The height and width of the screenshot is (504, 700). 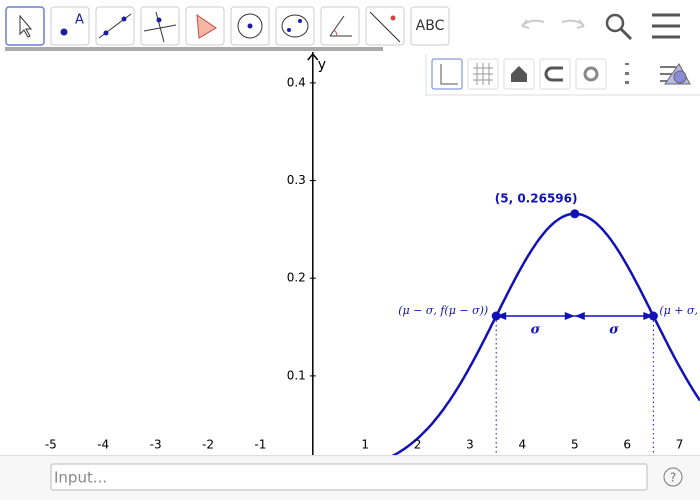 What do you see at coordinates (591, 74) in the screenshot?
I see `settings` at bounding box center [591, 74].